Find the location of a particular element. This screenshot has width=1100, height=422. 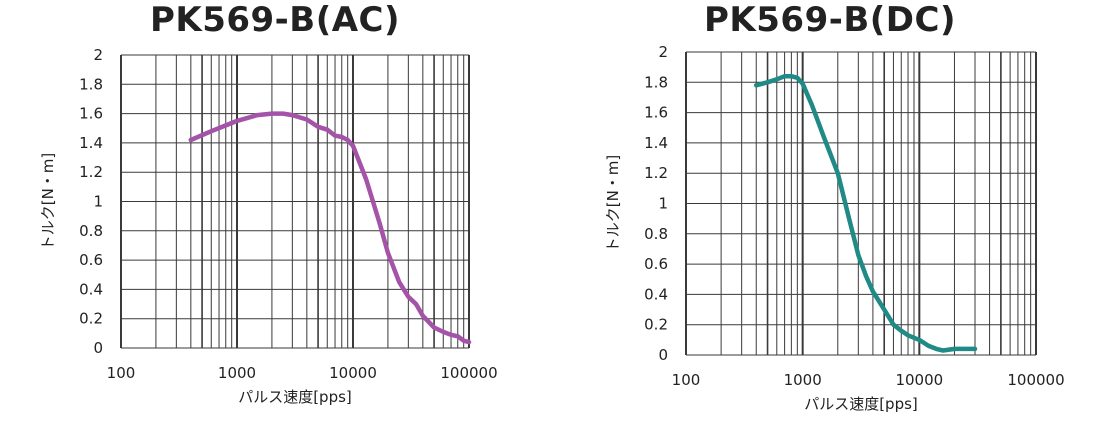

chart-title: PK569-B(AC) is located at coordinates (275, 20).